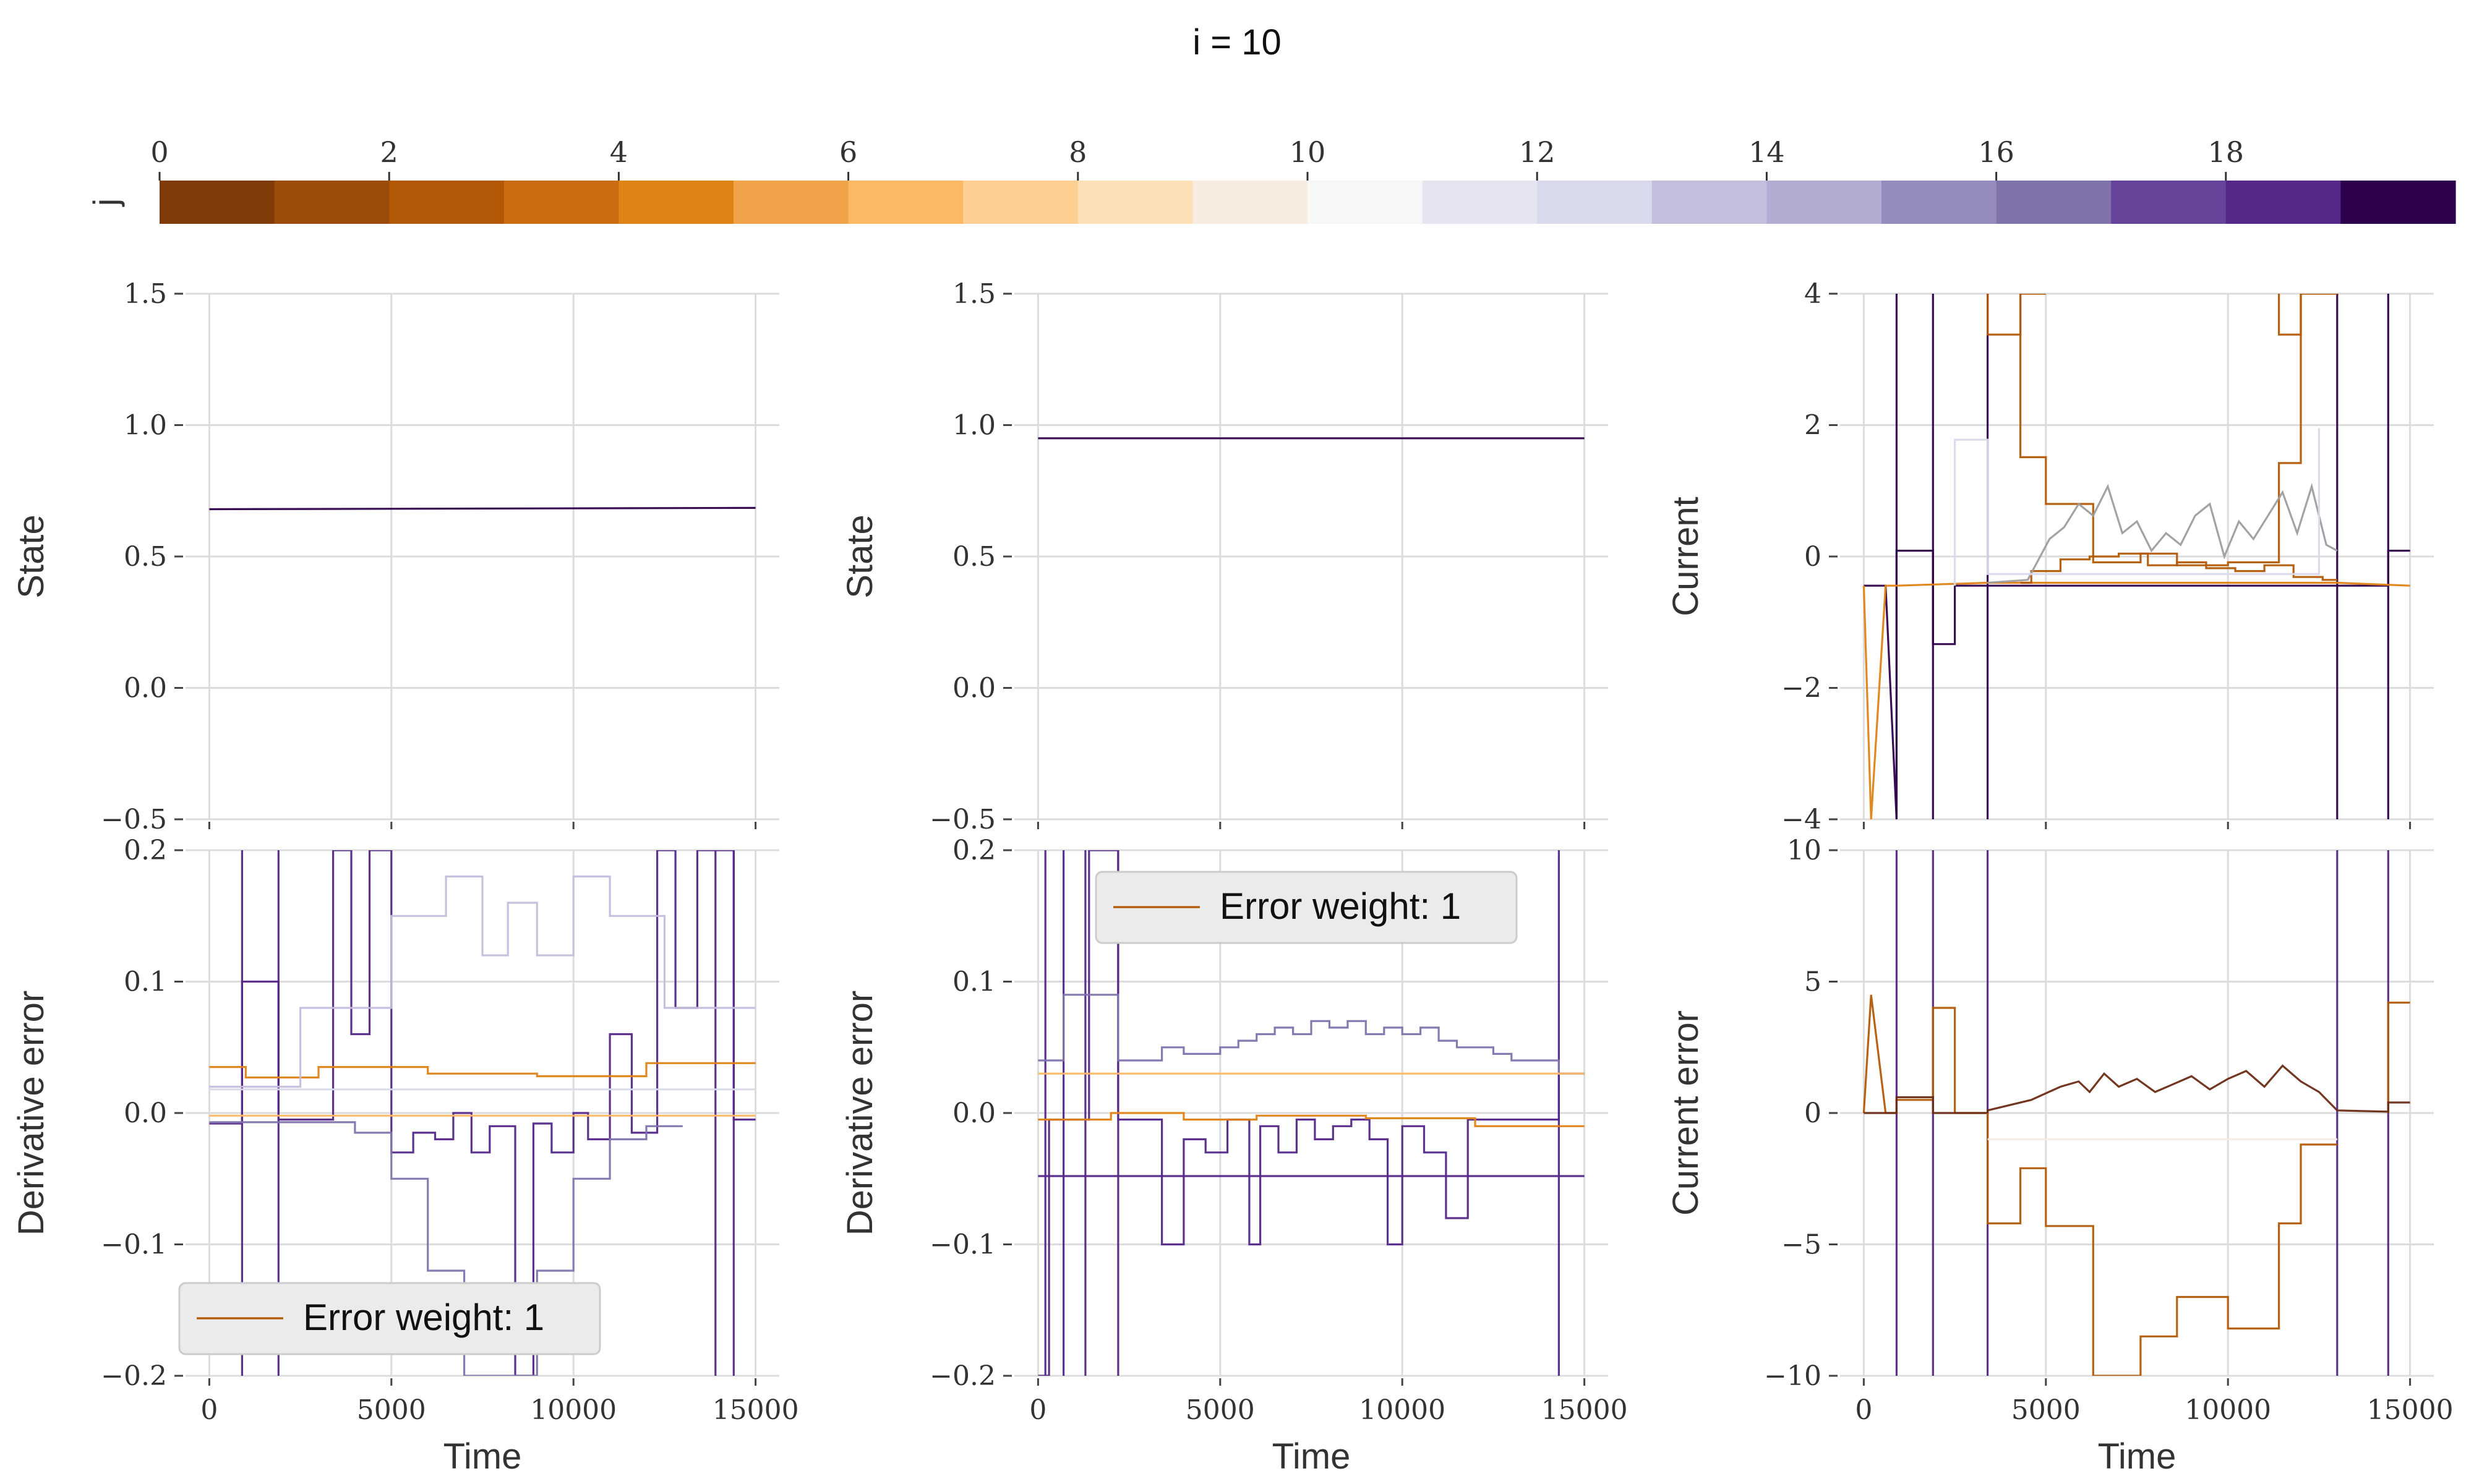 The height and width of the screenshot is (1484, 2474). What do you see at coordinates (619, 152) in the screenshot?
I see `colorbar-tick-label: 4` at bounding box center [619, 152].